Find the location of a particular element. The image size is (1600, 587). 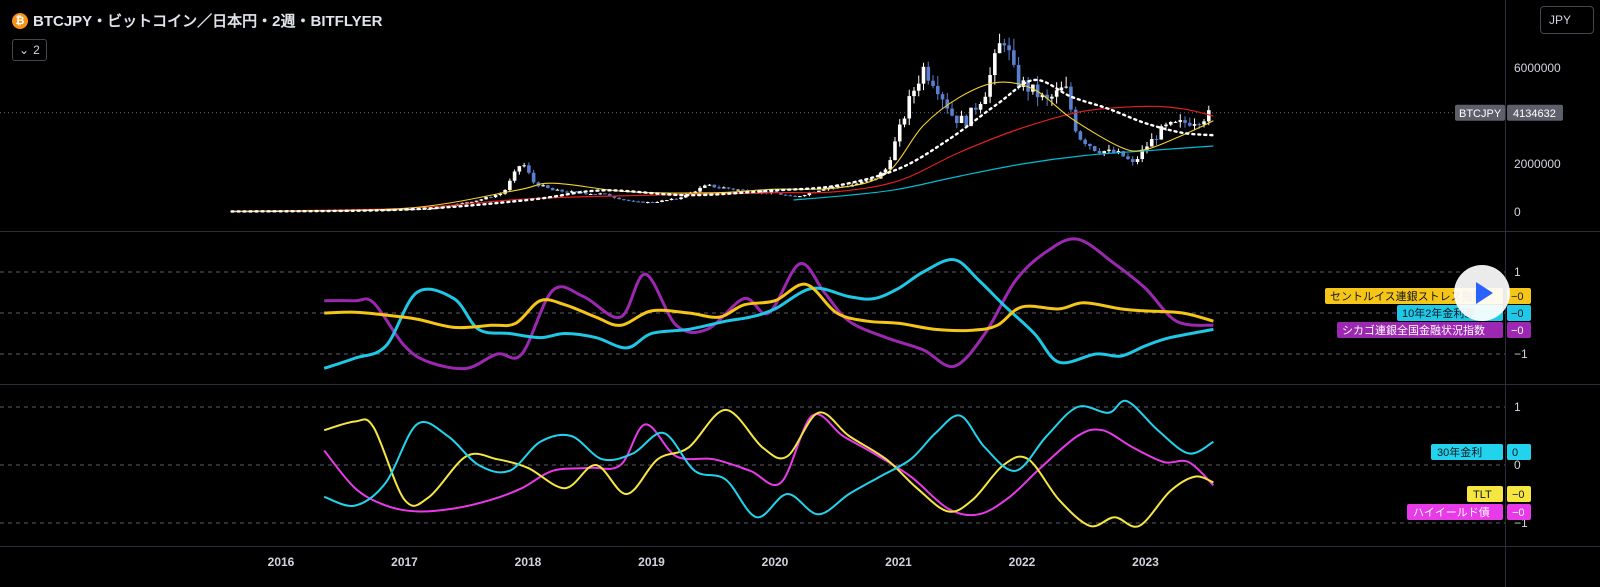

replay-play-button is located at coordinates (1482, 293).